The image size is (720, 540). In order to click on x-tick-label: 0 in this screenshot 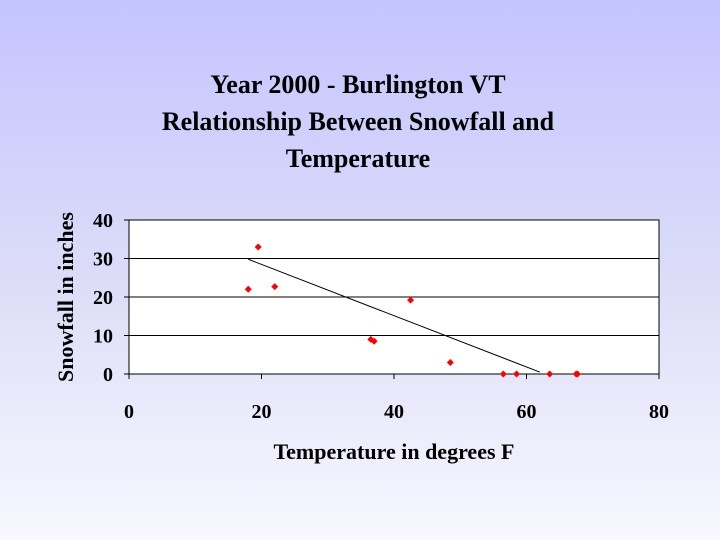, I will do `click(129, 412)`.